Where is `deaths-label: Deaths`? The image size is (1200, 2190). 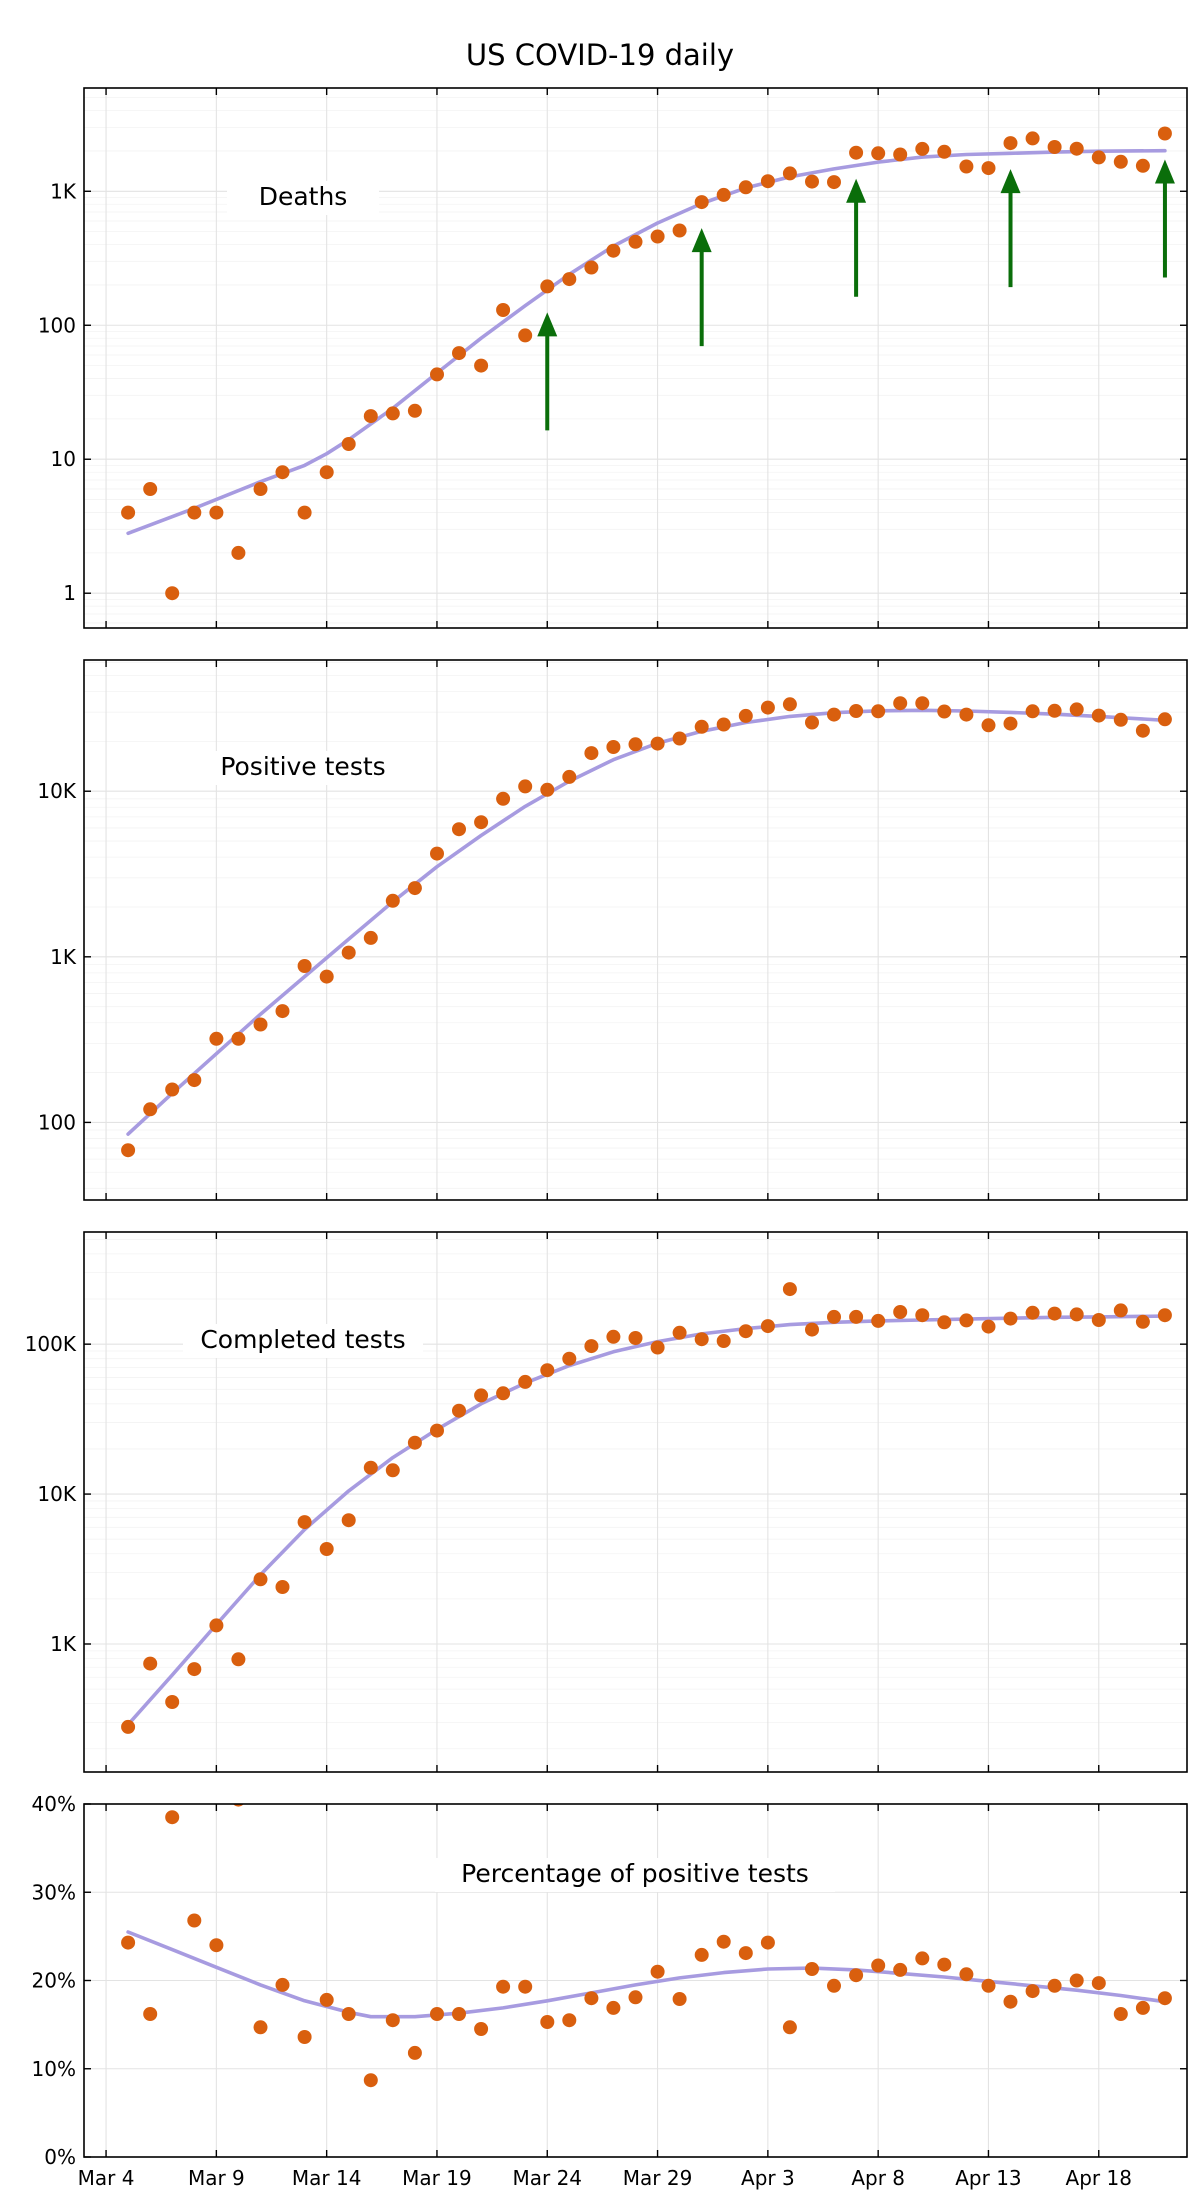
deaths-label: Deaths is located at coordinates (303, 196).